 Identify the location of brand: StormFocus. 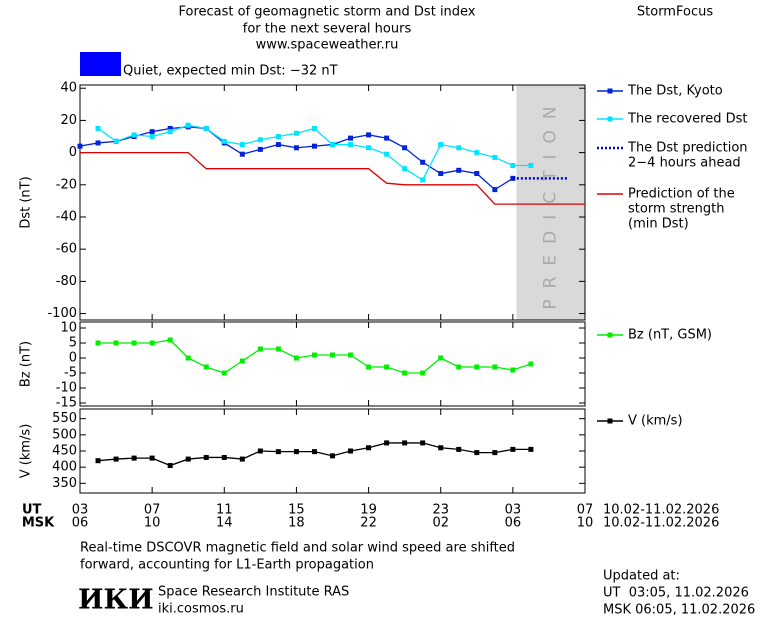
(675, 12).